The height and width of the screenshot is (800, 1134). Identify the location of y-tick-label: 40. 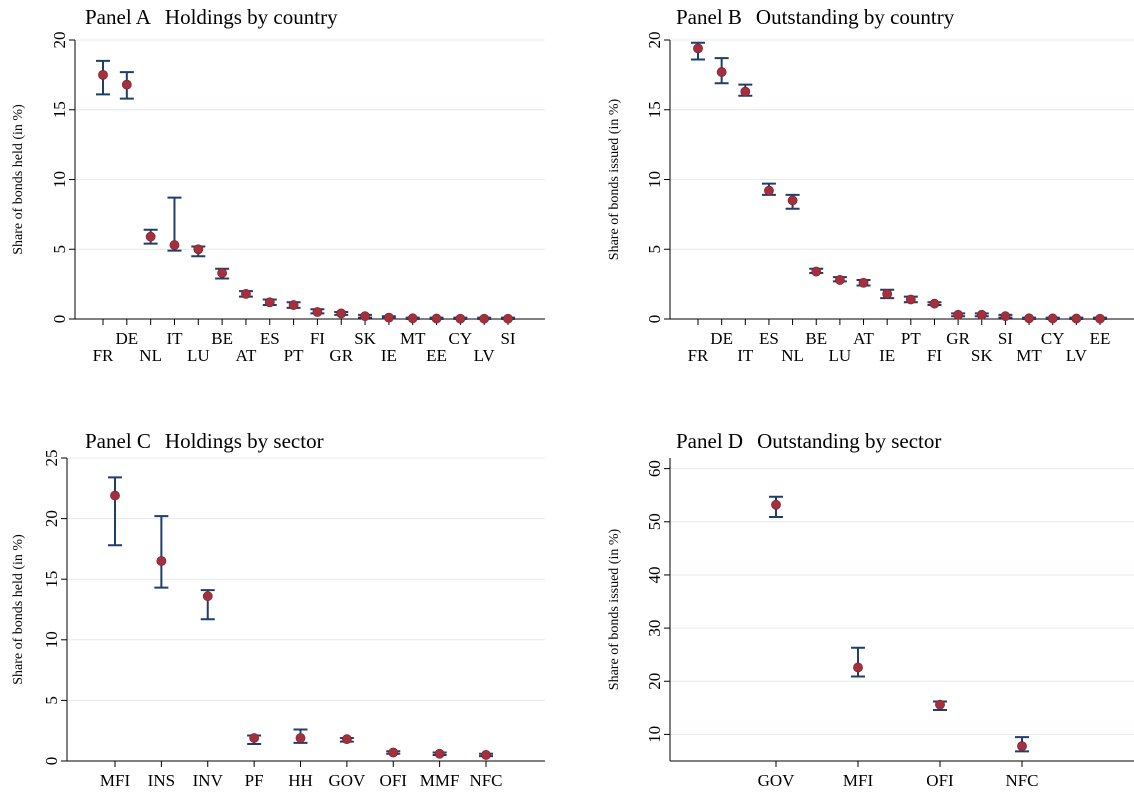
(654, 574).